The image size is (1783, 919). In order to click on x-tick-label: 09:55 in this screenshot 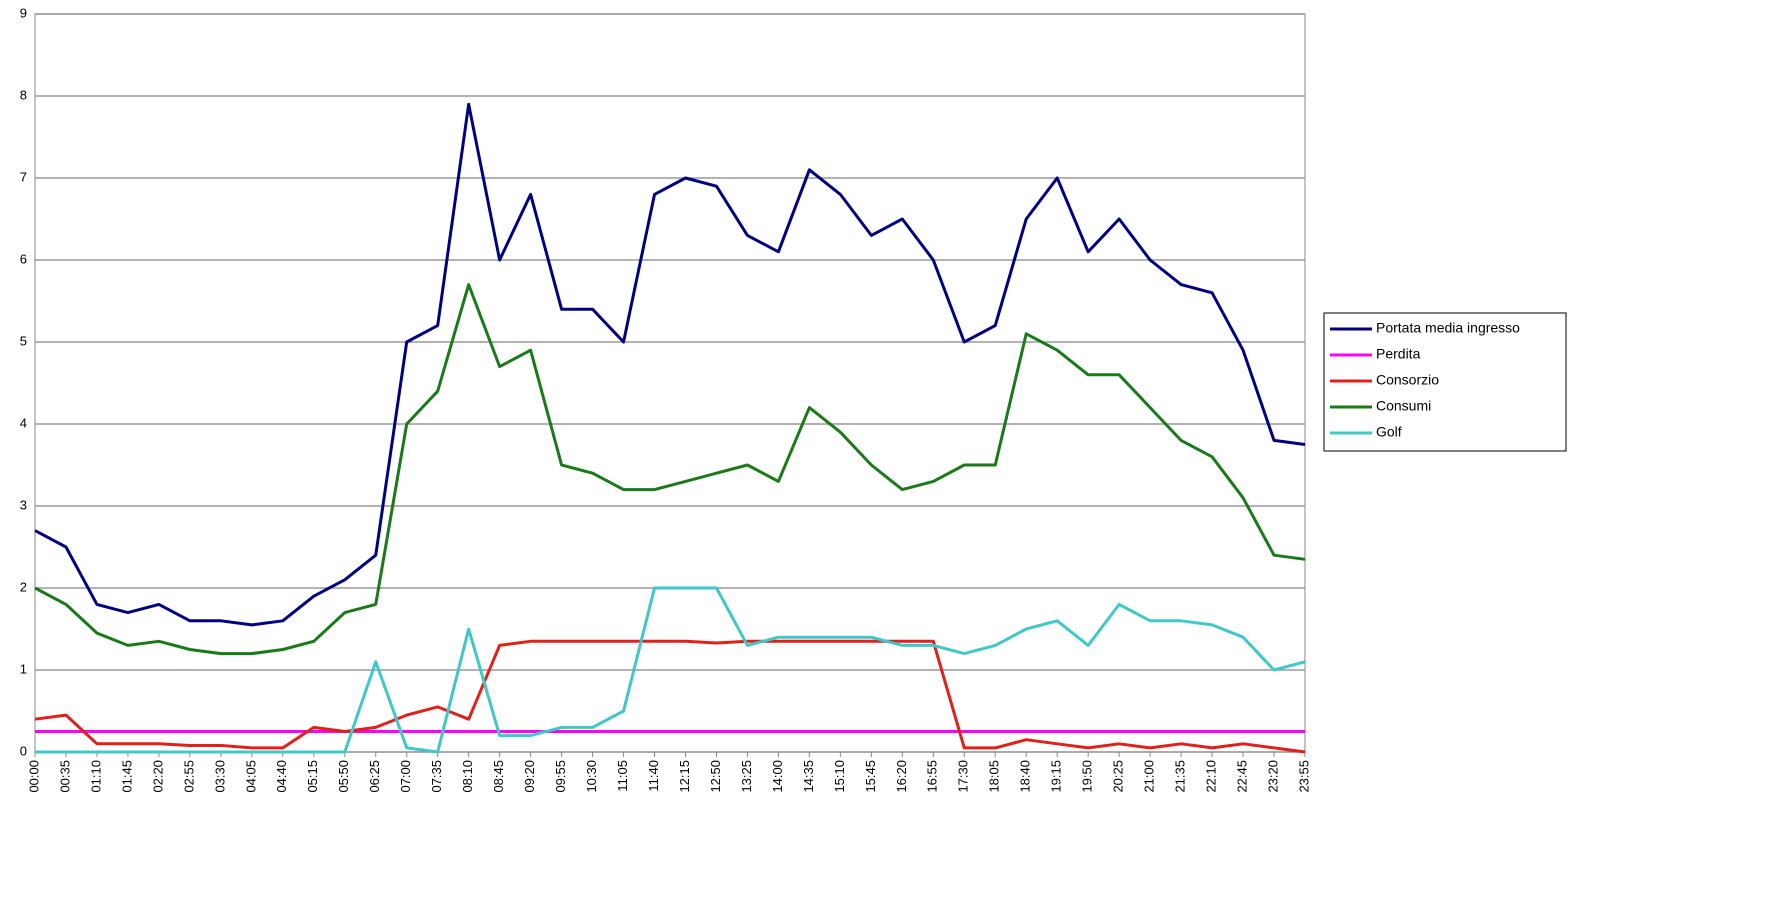, I will do `click(560, 776)`.